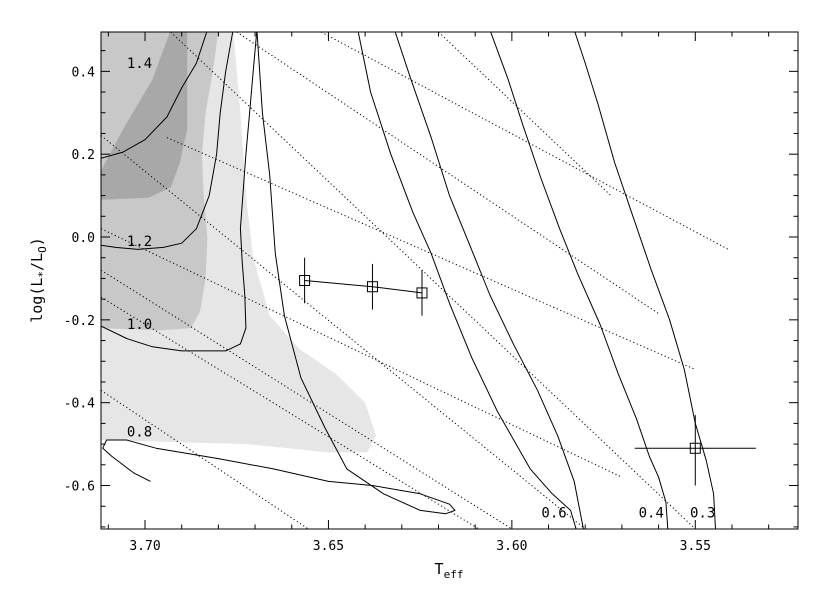 This screenshot has height=593, width=830. What do you see at coordinates (651, 513) in the screenshot?
I see `track-label-0-4: 0.4` at bounding box center [651, 513].